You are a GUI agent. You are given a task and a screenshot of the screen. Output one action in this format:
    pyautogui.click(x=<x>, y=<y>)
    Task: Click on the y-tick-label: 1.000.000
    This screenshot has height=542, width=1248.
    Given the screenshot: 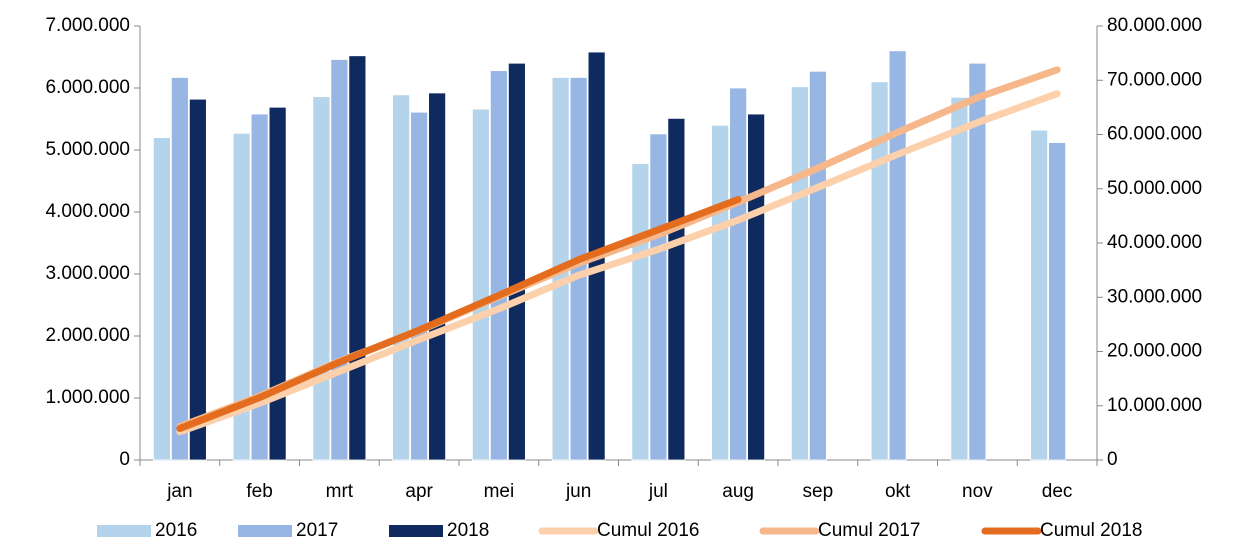 What is the action you would take?
    pyautogui.click(x=87, y=397)
    